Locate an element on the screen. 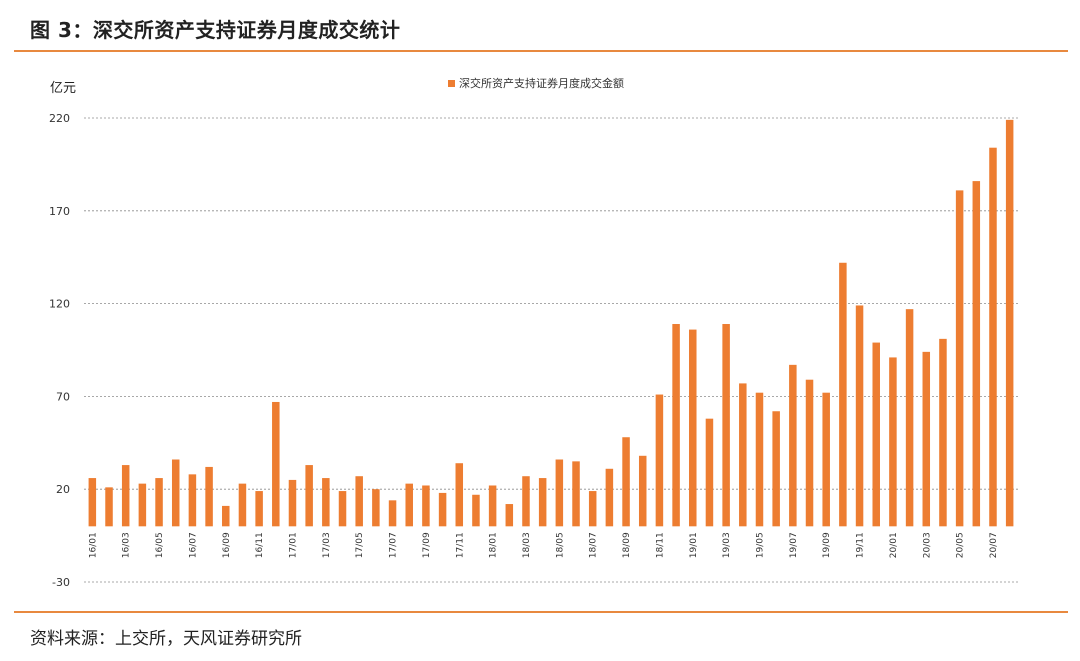 Image resolution: width=1080 pixels, height=661 pixels. x-tick-label: 16/01 is located at coordinates (93, 545).